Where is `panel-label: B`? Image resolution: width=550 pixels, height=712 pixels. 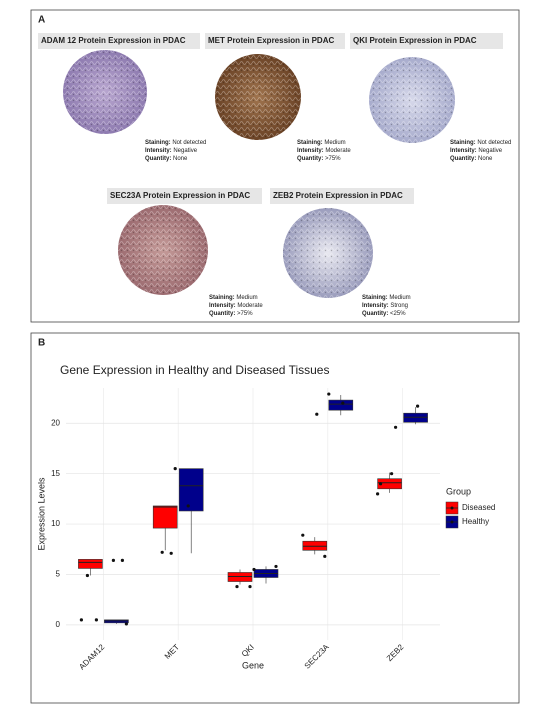
panel-label: B is located at coordinates (41, 343).